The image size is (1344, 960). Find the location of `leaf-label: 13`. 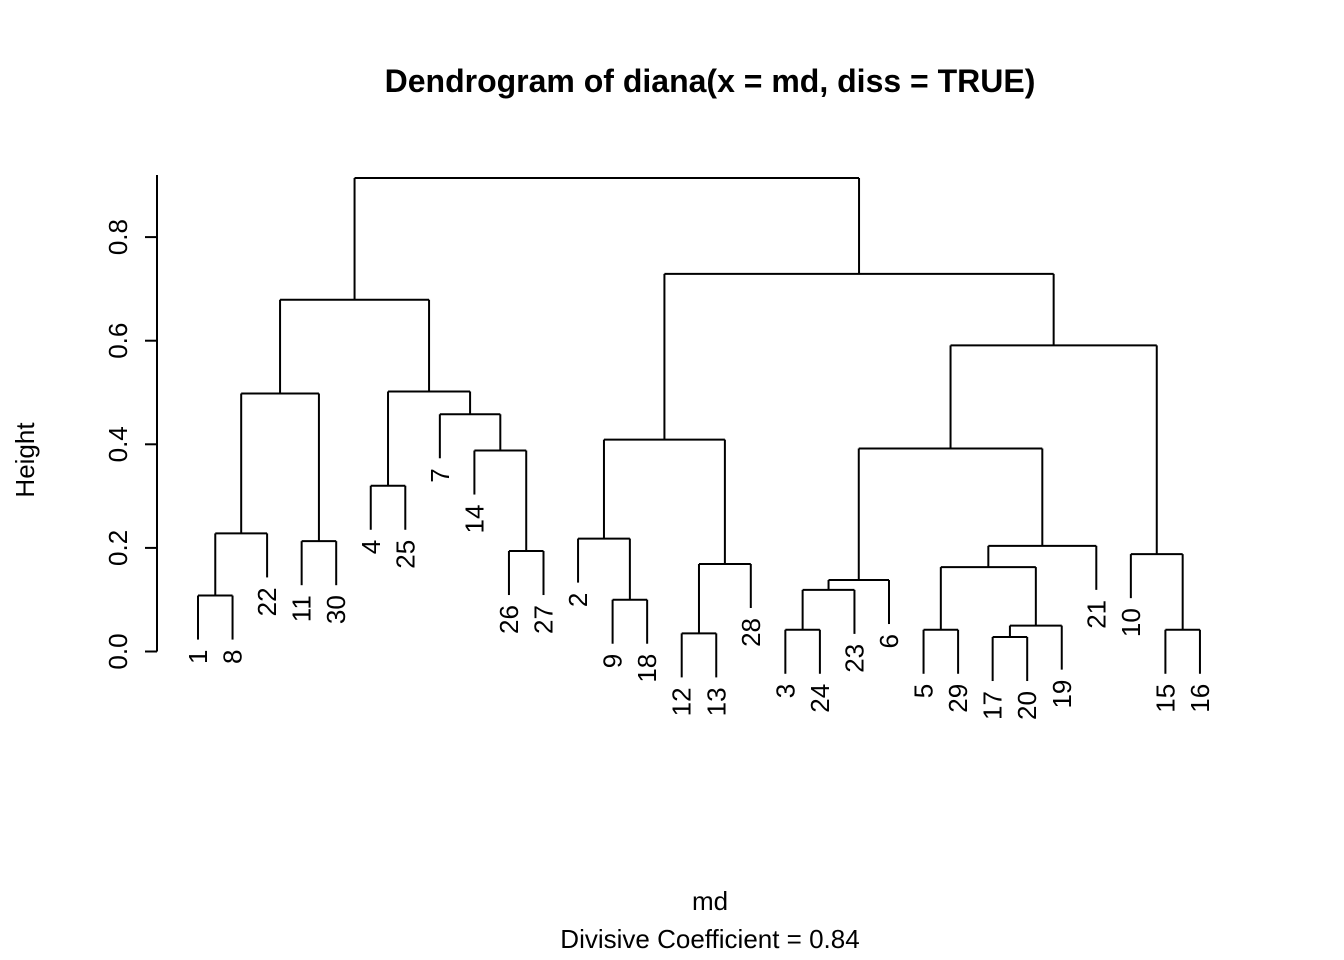

leaf-label: 13 is located at coordinates (716, 701).